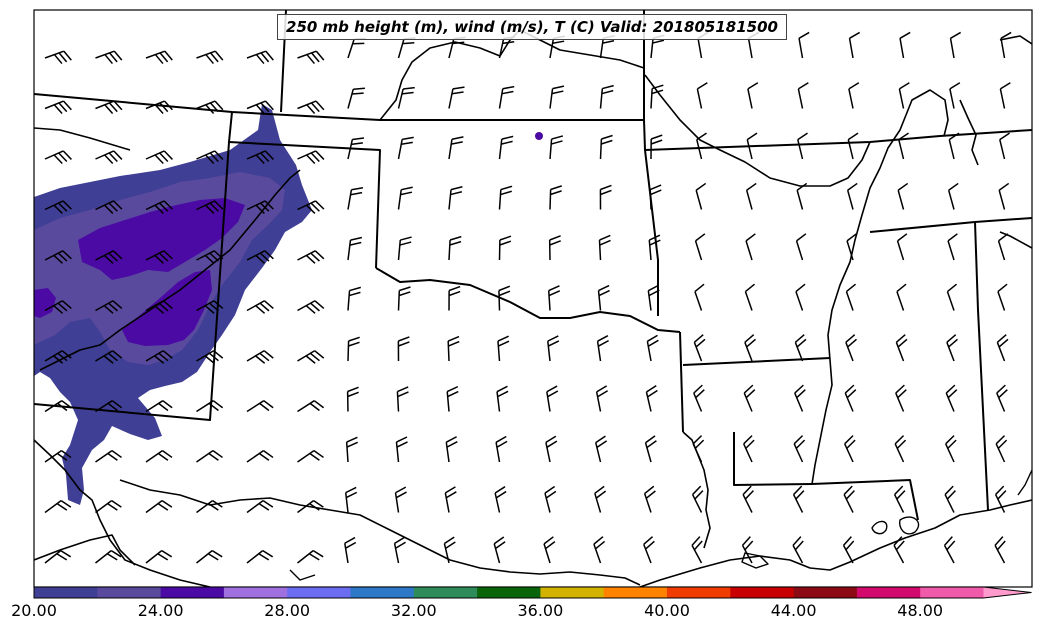 The image size is (1041, 633). What do you see at coordinates (413, 610) in the screenshot?
I see `colorbar-tick-label: 32.00` at bounding box center [413, 610].